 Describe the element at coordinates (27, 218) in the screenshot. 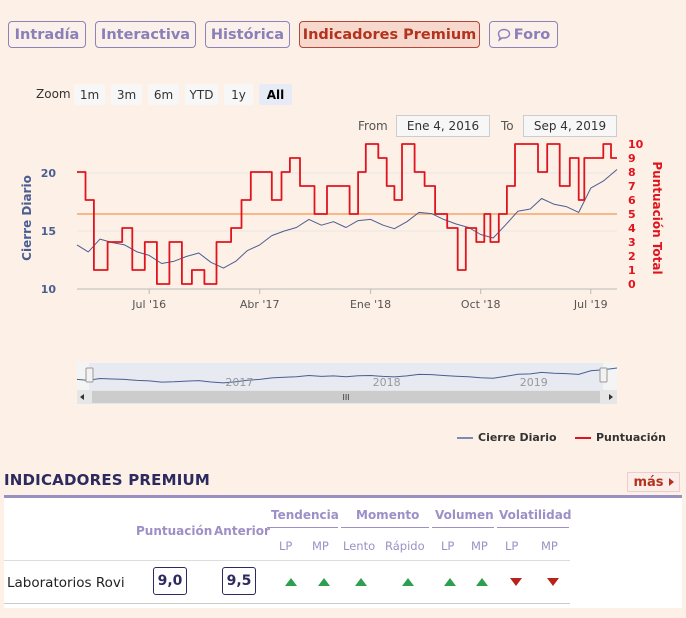

I see `y-axis-left-title: Cierre Diario` at that location.